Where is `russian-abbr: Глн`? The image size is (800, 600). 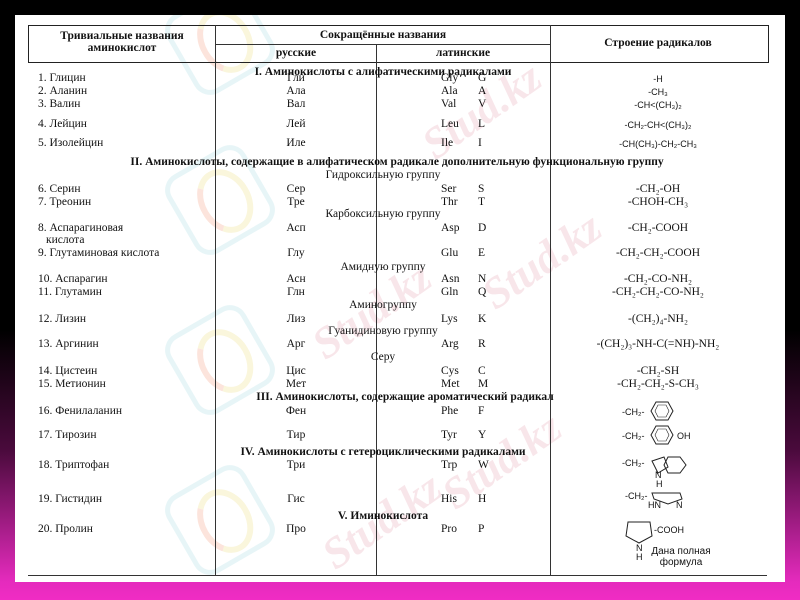
russian-abbr: Глн is located at coordinates (296, 292).